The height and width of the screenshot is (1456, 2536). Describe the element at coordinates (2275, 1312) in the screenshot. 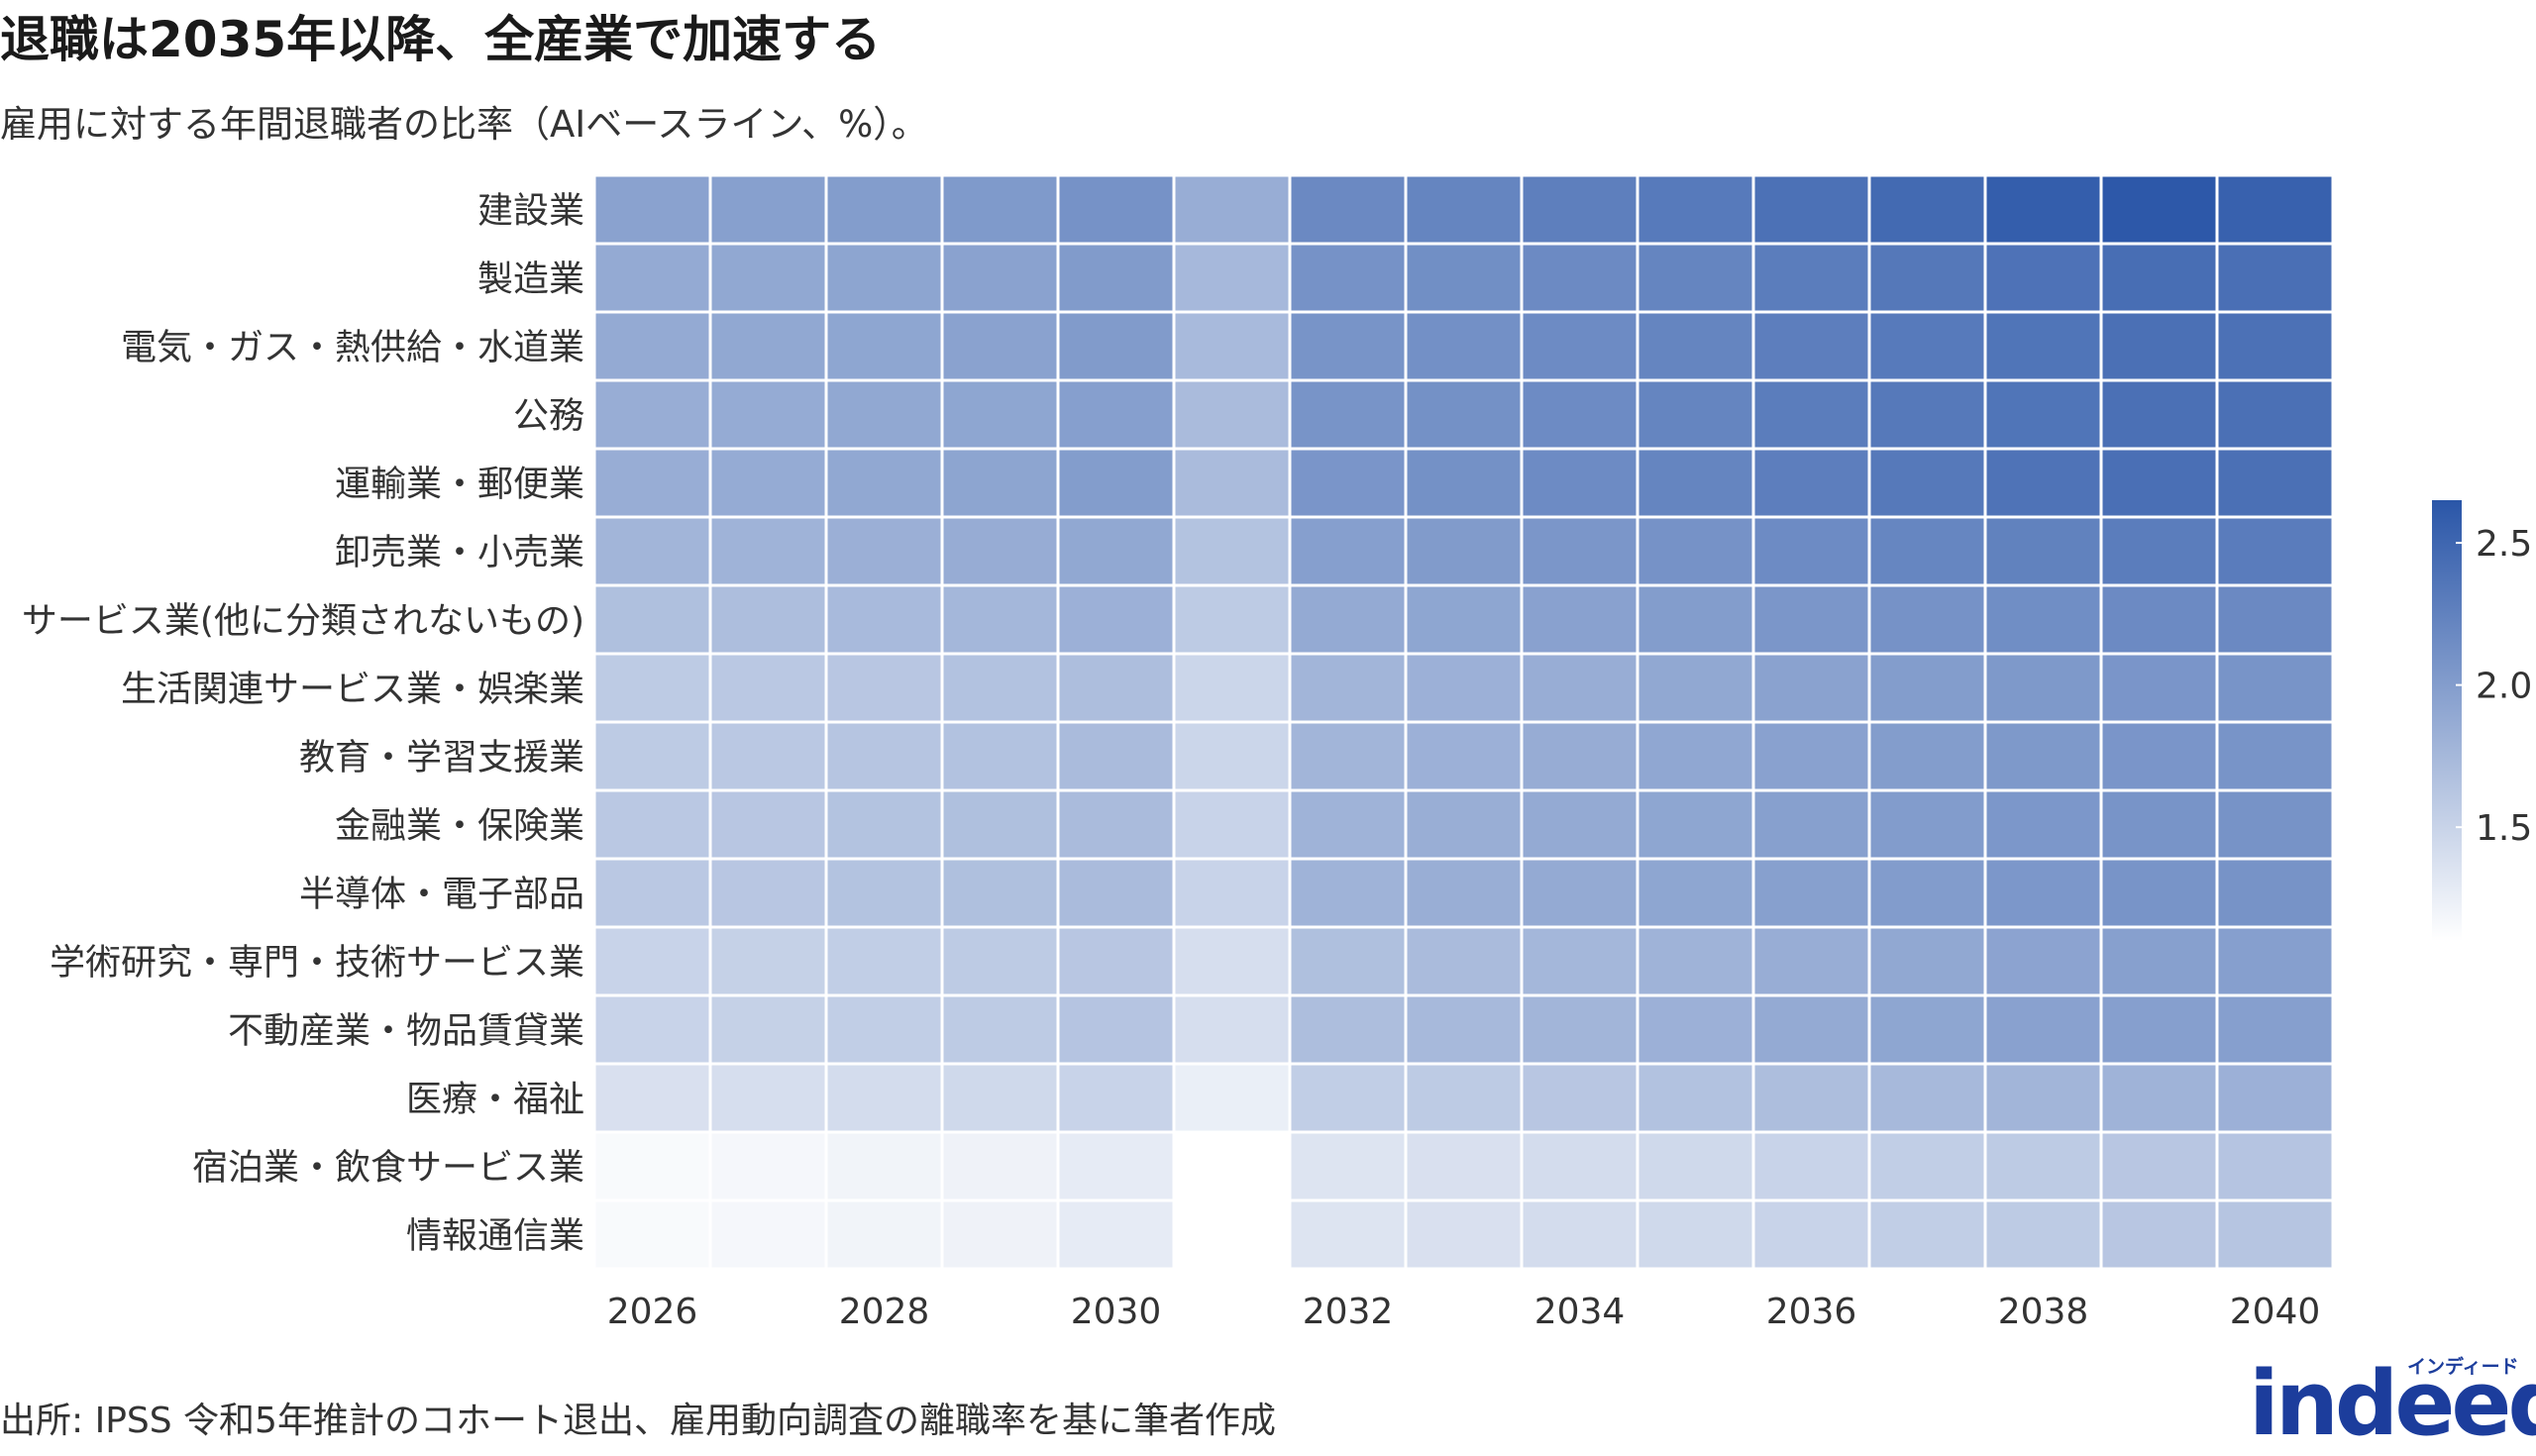

I see `x-tick-label: 2040` at that location.